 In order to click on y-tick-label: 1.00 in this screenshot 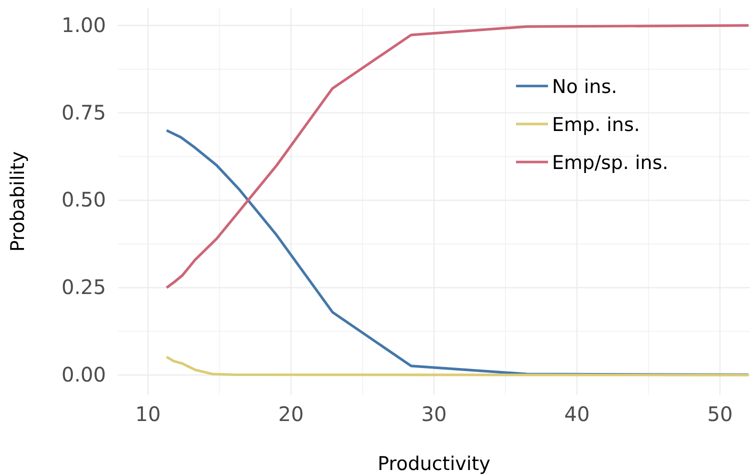, I will do `click(83, 24)`.